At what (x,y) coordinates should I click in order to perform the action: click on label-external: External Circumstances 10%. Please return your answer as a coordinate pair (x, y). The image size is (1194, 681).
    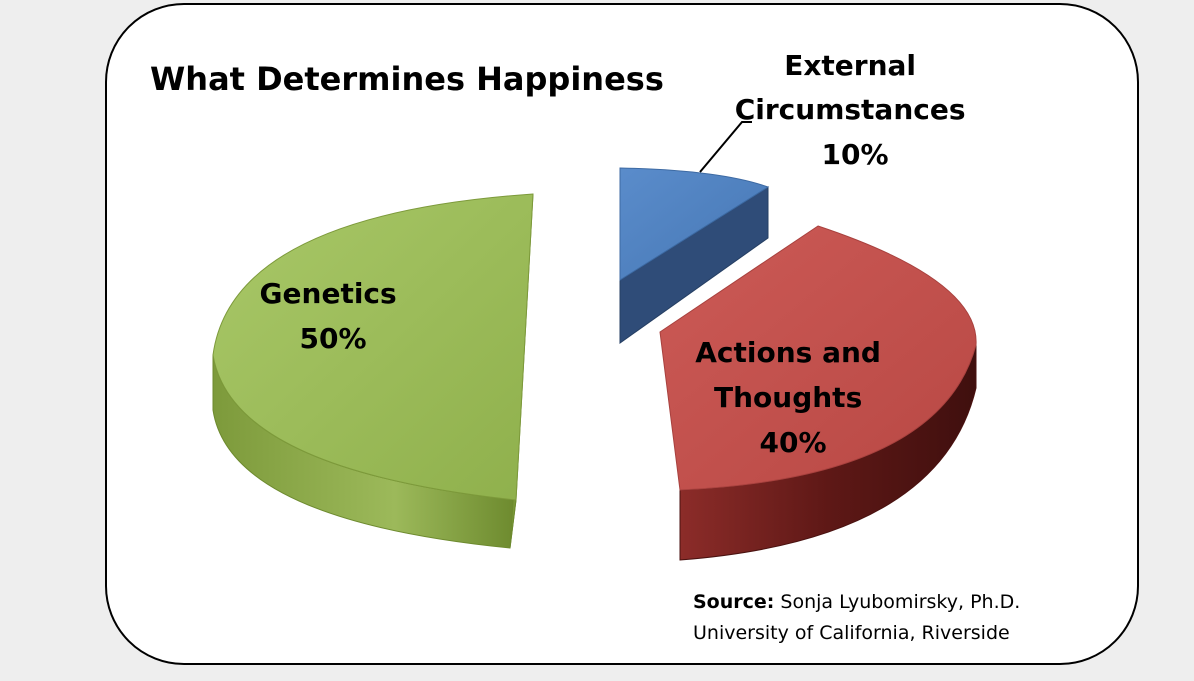
    Looking at the image, I should click on (855, 110).